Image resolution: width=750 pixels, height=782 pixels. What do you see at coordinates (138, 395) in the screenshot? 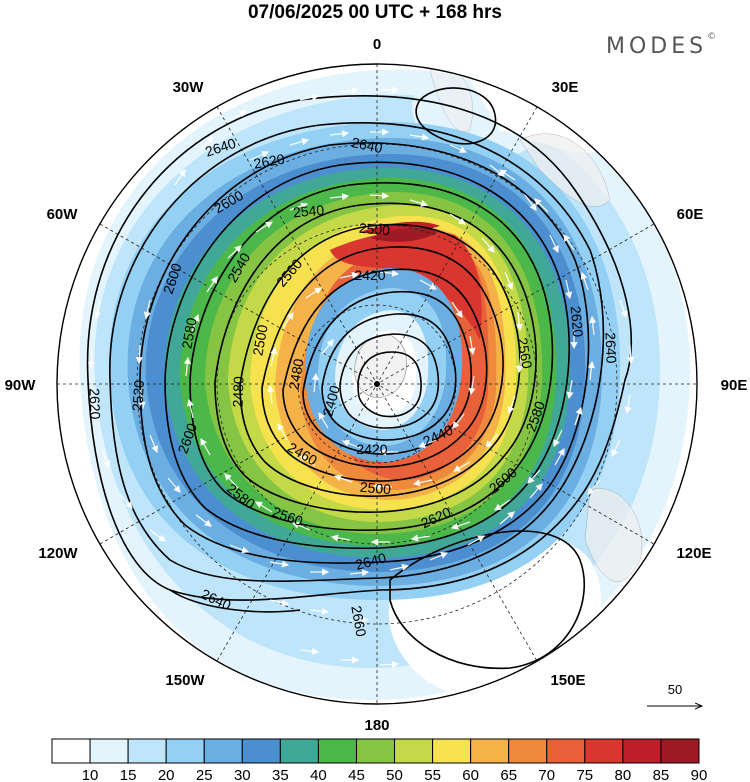
I see `contour-label: 2520` at bounding box center [138, 395].